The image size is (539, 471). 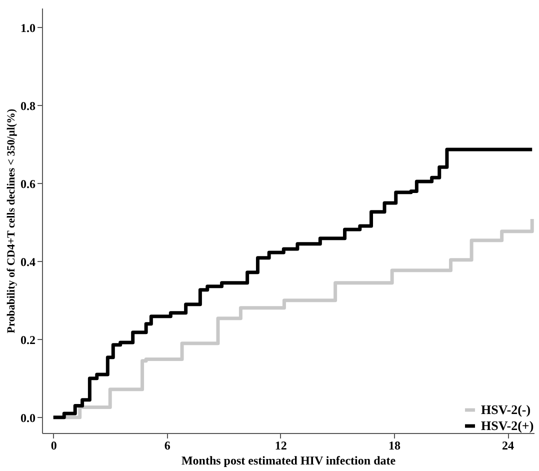 I want to click on y-tick-label: 0.4, so click(x=28, y=261).